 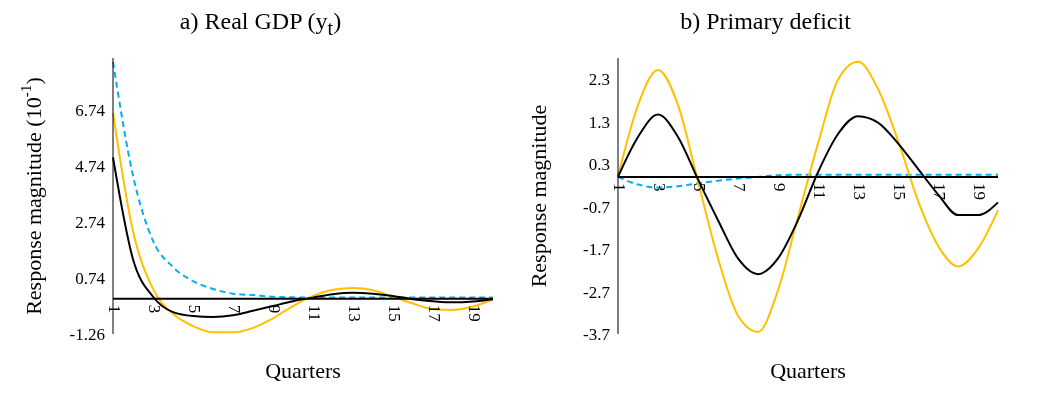 I want to click on chart-title: b) Primary deficit, so click(x=765, y=22).